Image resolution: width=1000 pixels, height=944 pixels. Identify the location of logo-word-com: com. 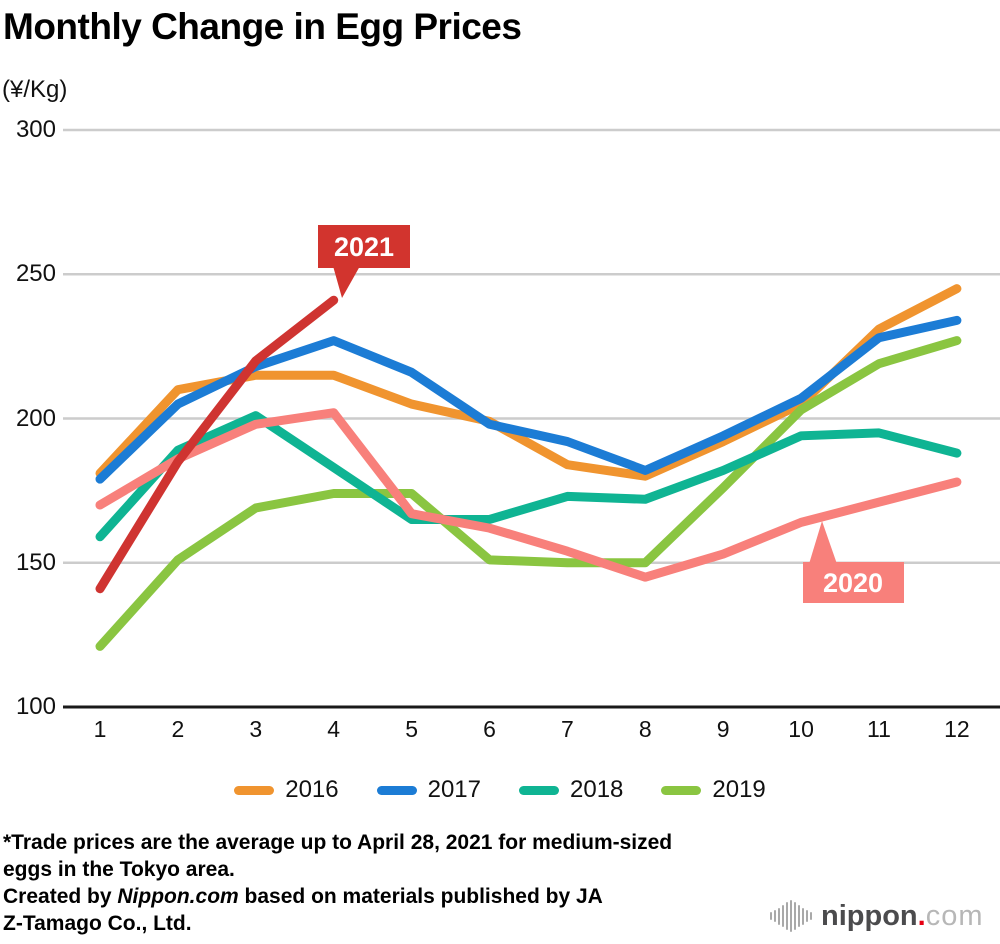
(954, 916).